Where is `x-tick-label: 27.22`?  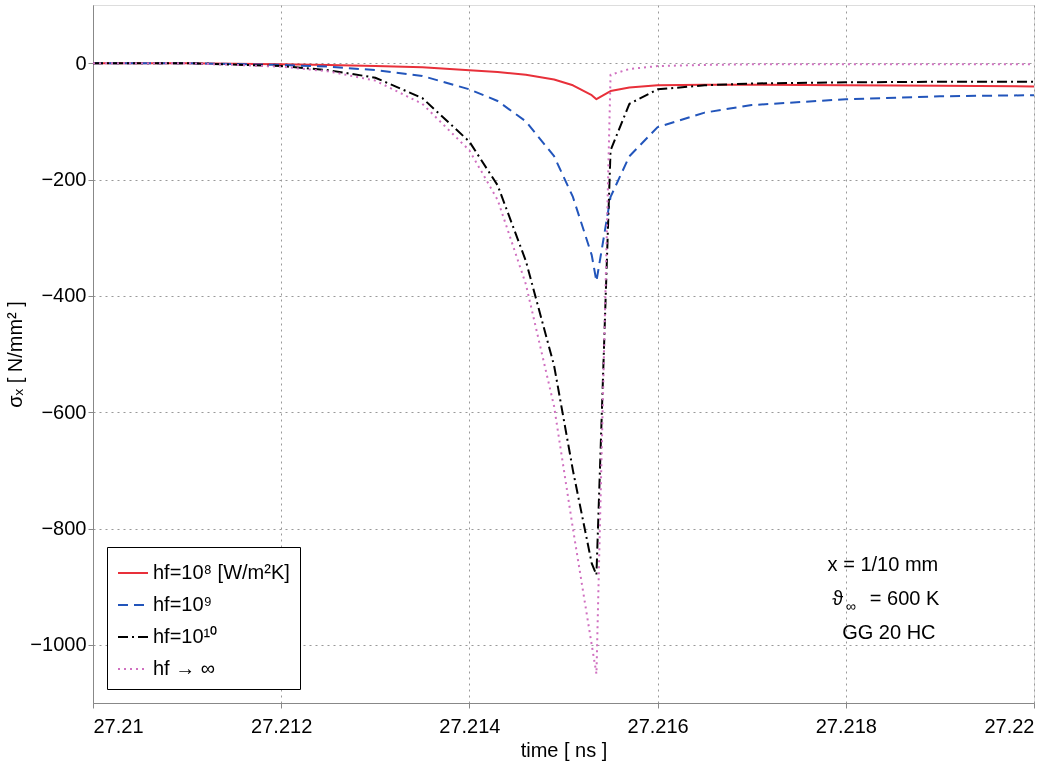 x-tick-label: 27.22 is located at coordinates (1009, 725).